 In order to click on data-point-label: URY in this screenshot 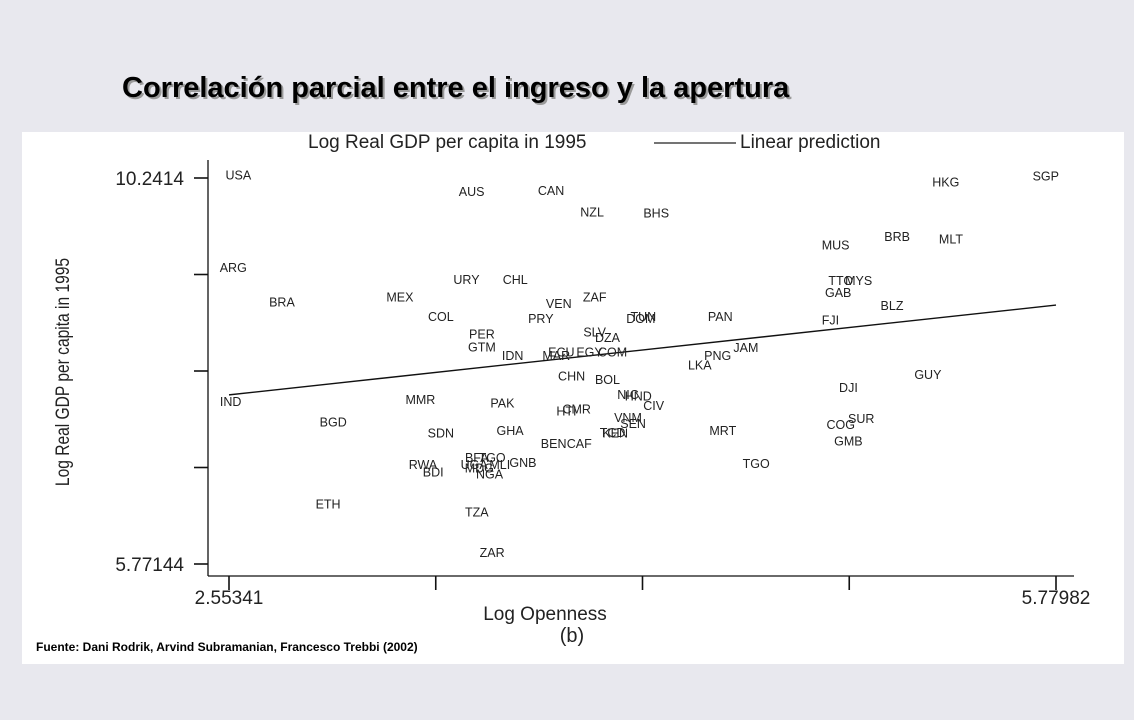, I will do `click(466, 280)`.